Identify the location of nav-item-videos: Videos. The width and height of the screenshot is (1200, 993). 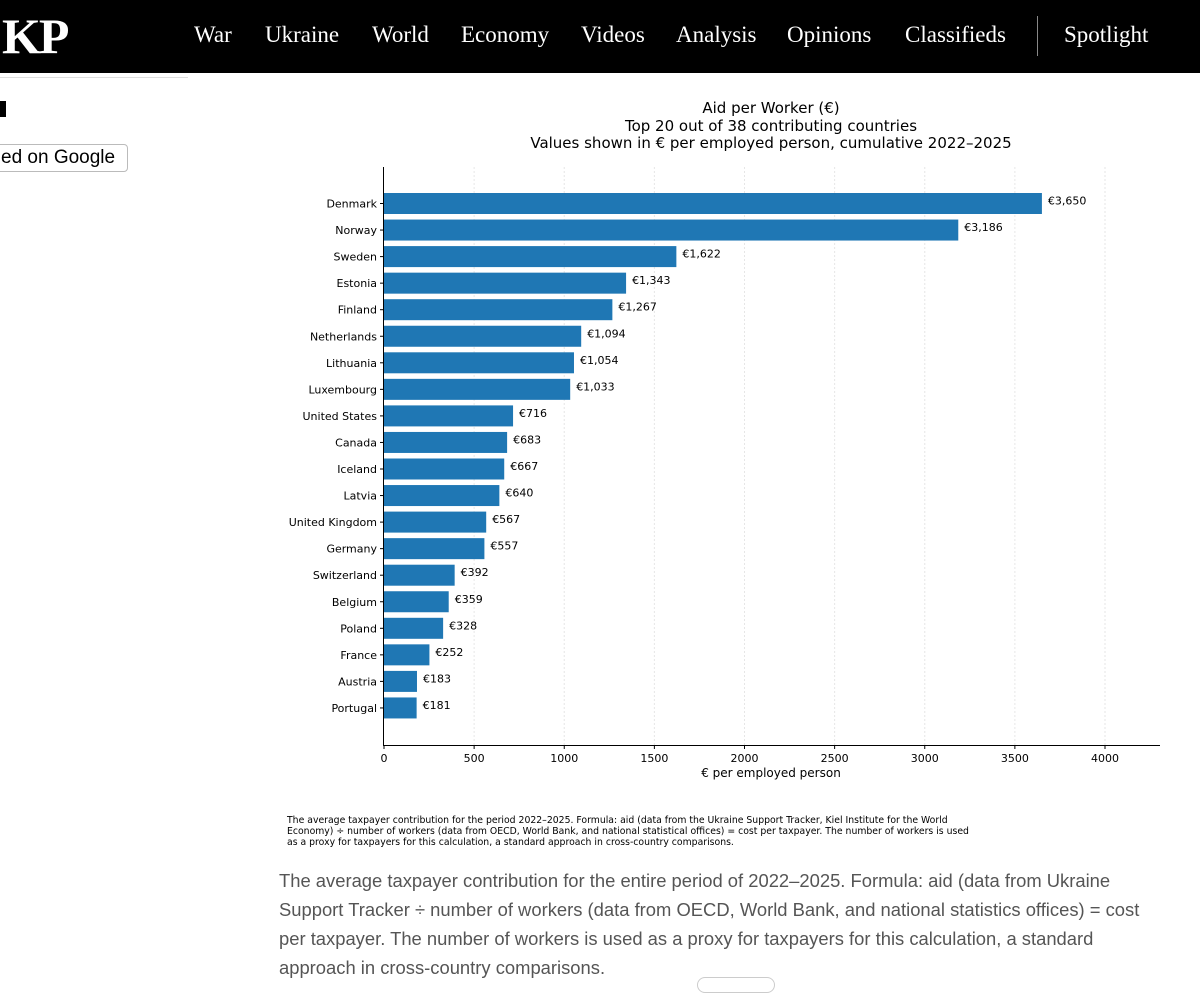
(613, 34).